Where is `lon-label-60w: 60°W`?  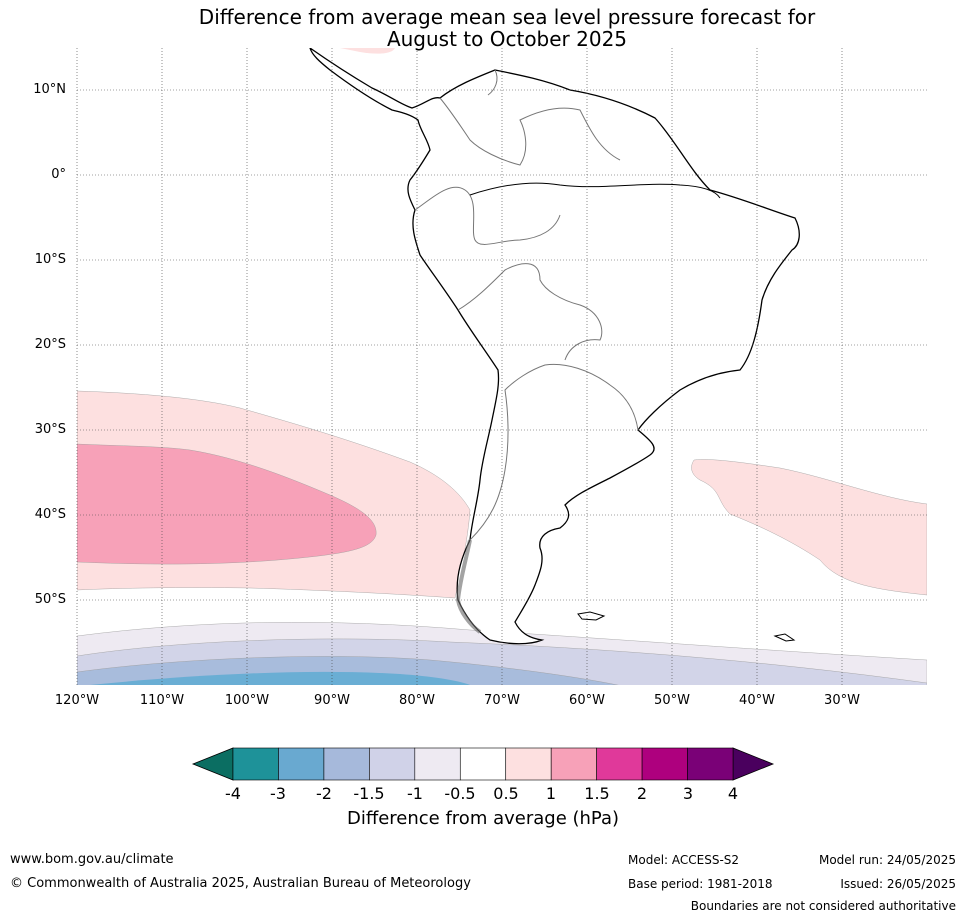 lon-label-60w: 60°W is located at coordinates (587, 700).